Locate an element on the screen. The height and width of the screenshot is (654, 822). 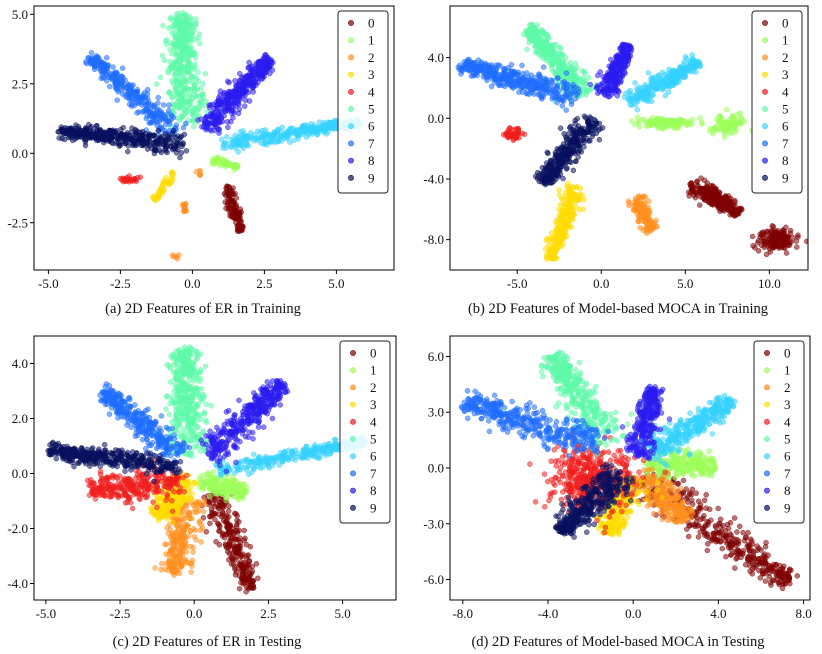
legend-label: 2 is located at coordinates (371, 57).